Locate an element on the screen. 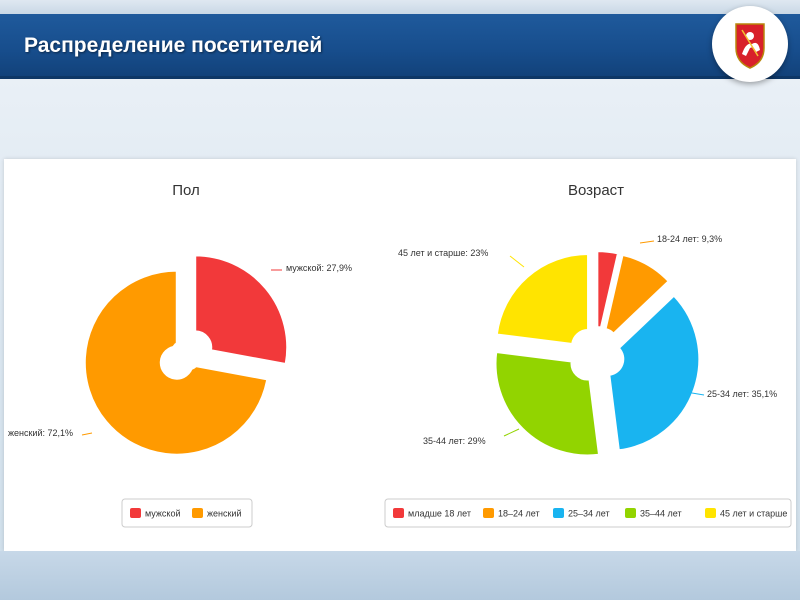 This screenshot has width=800, height=600. chart-title-0: Пол is located at coordinates (186, 190).